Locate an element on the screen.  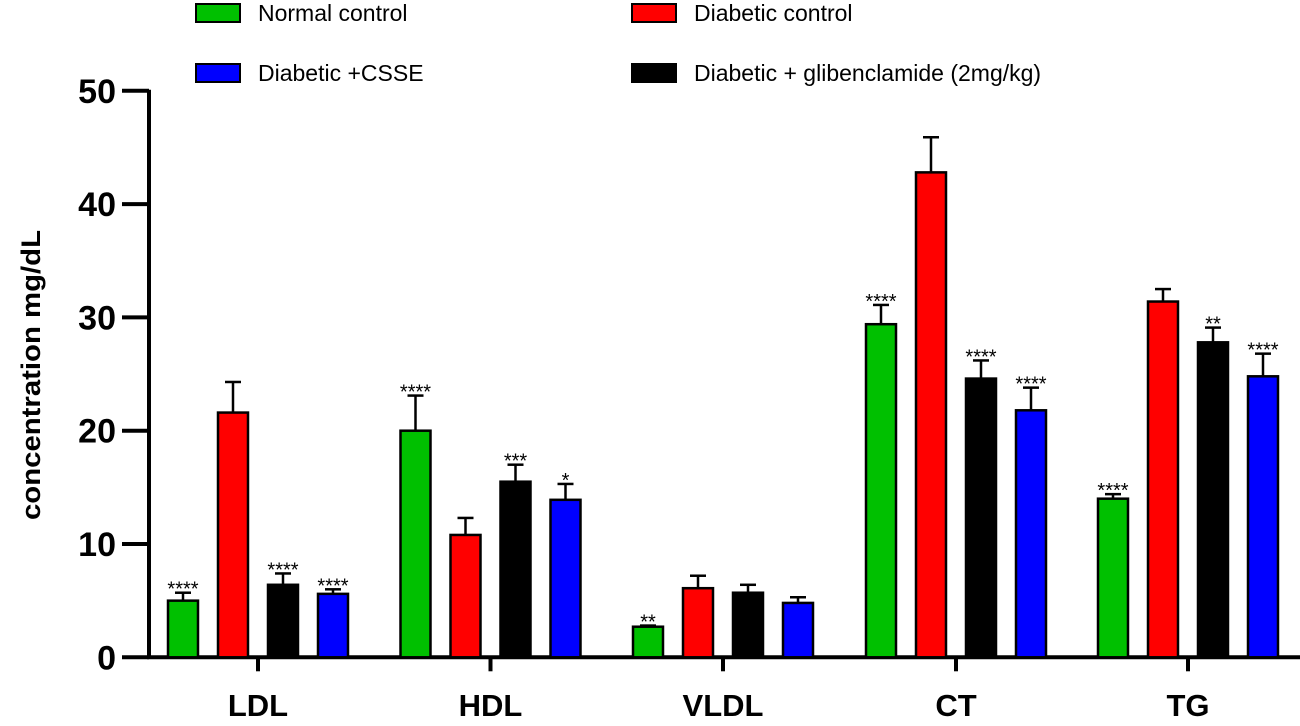
legend-label: Diabetic + glibenclamide (2mg/kg) is located at coordinates (867, 73).